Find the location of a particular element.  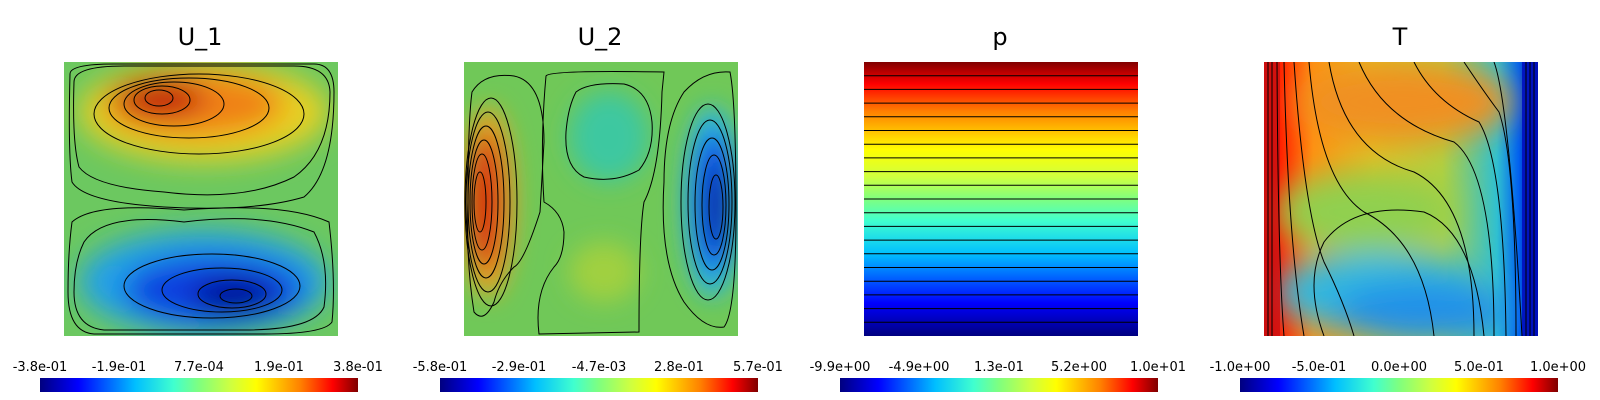

colorbar-tick: -4.9e+00 is located at coordinates (919, 367).